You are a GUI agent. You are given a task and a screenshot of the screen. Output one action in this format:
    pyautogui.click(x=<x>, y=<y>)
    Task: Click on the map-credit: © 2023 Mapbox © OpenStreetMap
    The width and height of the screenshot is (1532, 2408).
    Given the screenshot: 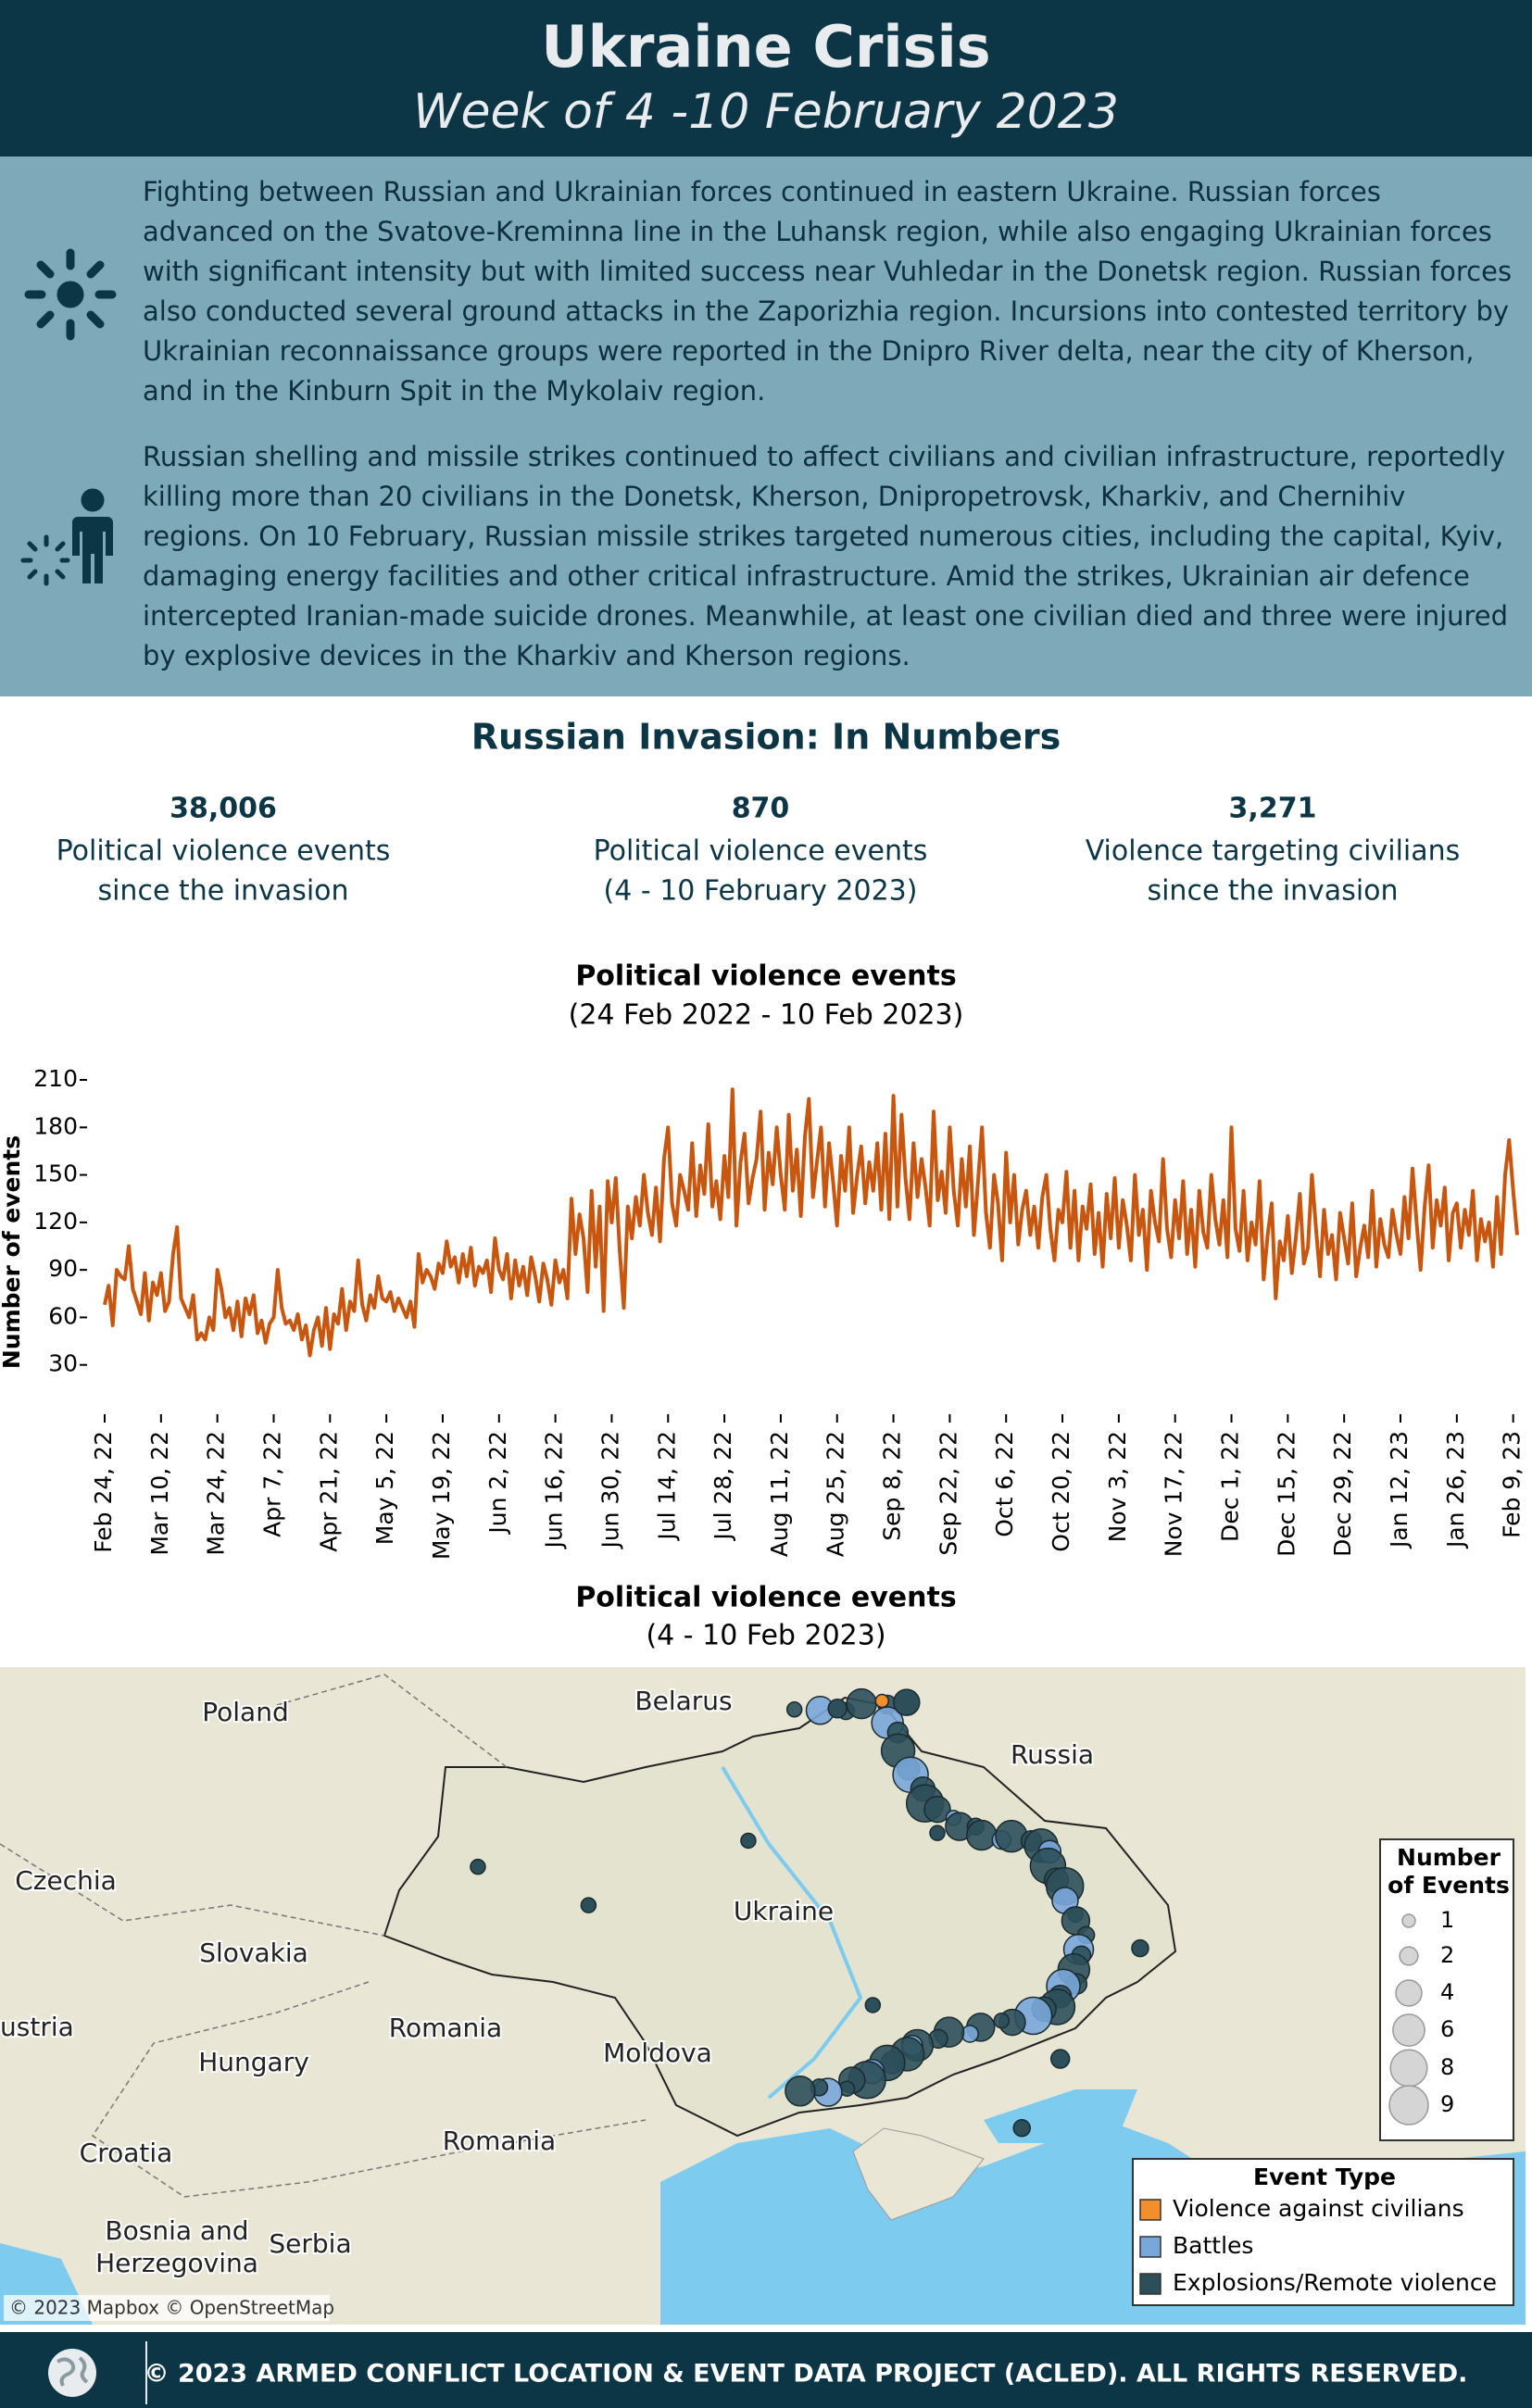 What is the action you would take?
    pyautogui.click(x=171, y=2308)
    